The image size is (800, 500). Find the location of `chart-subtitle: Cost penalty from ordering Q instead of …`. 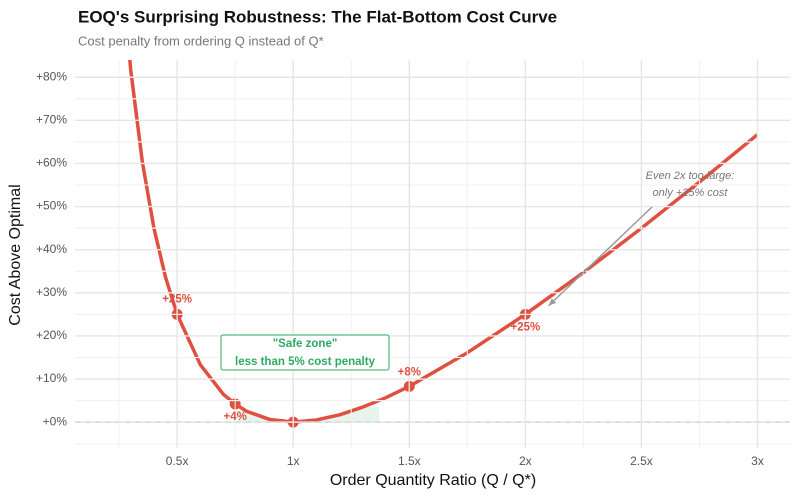

chart-subtitle: Cost penalty from ordering Q instead of … is located at coordinates (201, 40).